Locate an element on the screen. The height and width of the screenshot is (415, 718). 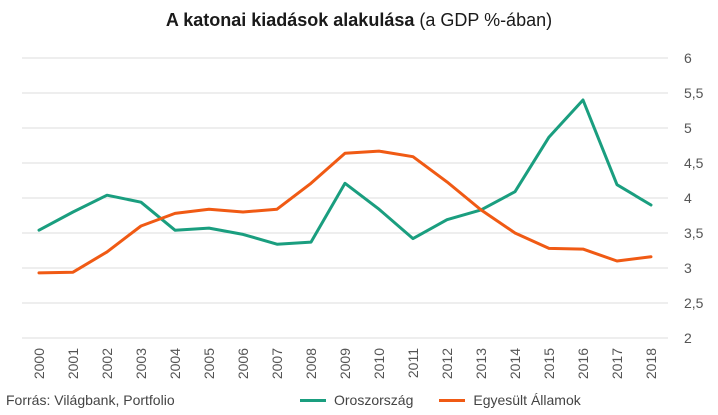
legend-label-usa: Egyesült Államok is located at coordinates (527, 400).